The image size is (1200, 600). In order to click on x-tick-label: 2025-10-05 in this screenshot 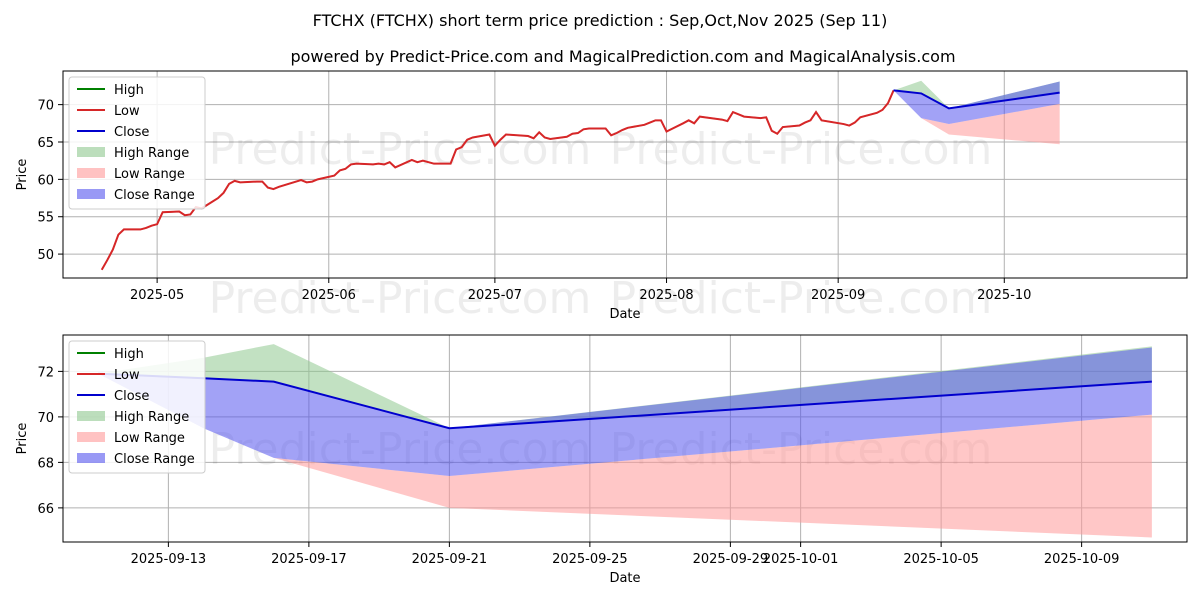, I will do `click(941, 559)`.